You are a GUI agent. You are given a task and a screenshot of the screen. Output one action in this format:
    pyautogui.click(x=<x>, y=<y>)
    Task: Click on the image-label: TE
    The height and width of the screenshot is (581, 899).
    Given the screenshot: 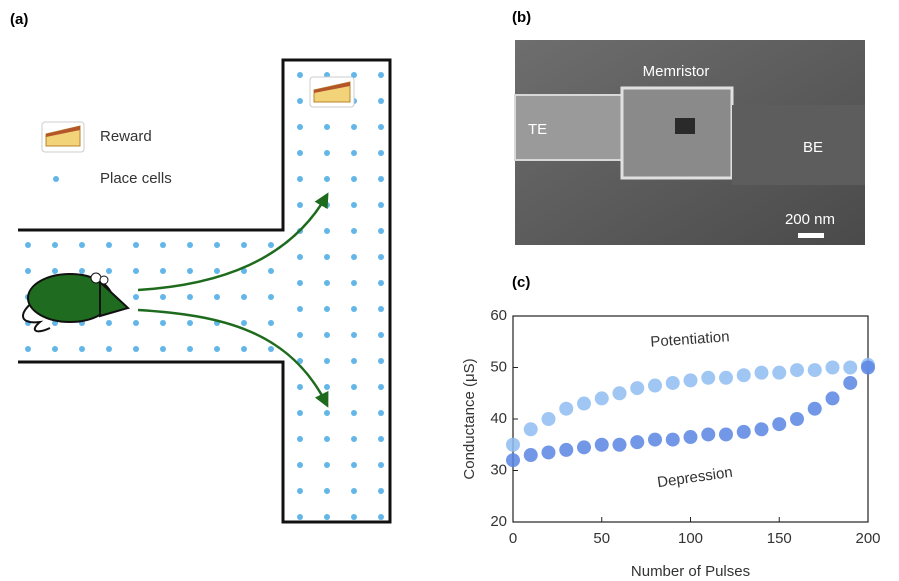 What is the action you would take?
    pyautogui.click(x=537, y=129)
    